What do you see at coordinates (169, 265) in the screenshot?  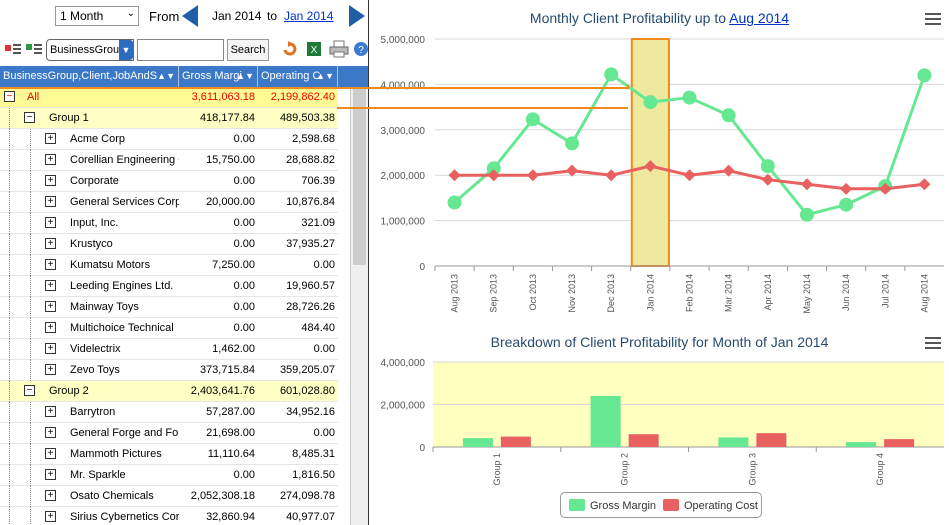 I see `table-row: + Kumatsu Motors 7,250.00 0.00` at bounding box center [169, 265].